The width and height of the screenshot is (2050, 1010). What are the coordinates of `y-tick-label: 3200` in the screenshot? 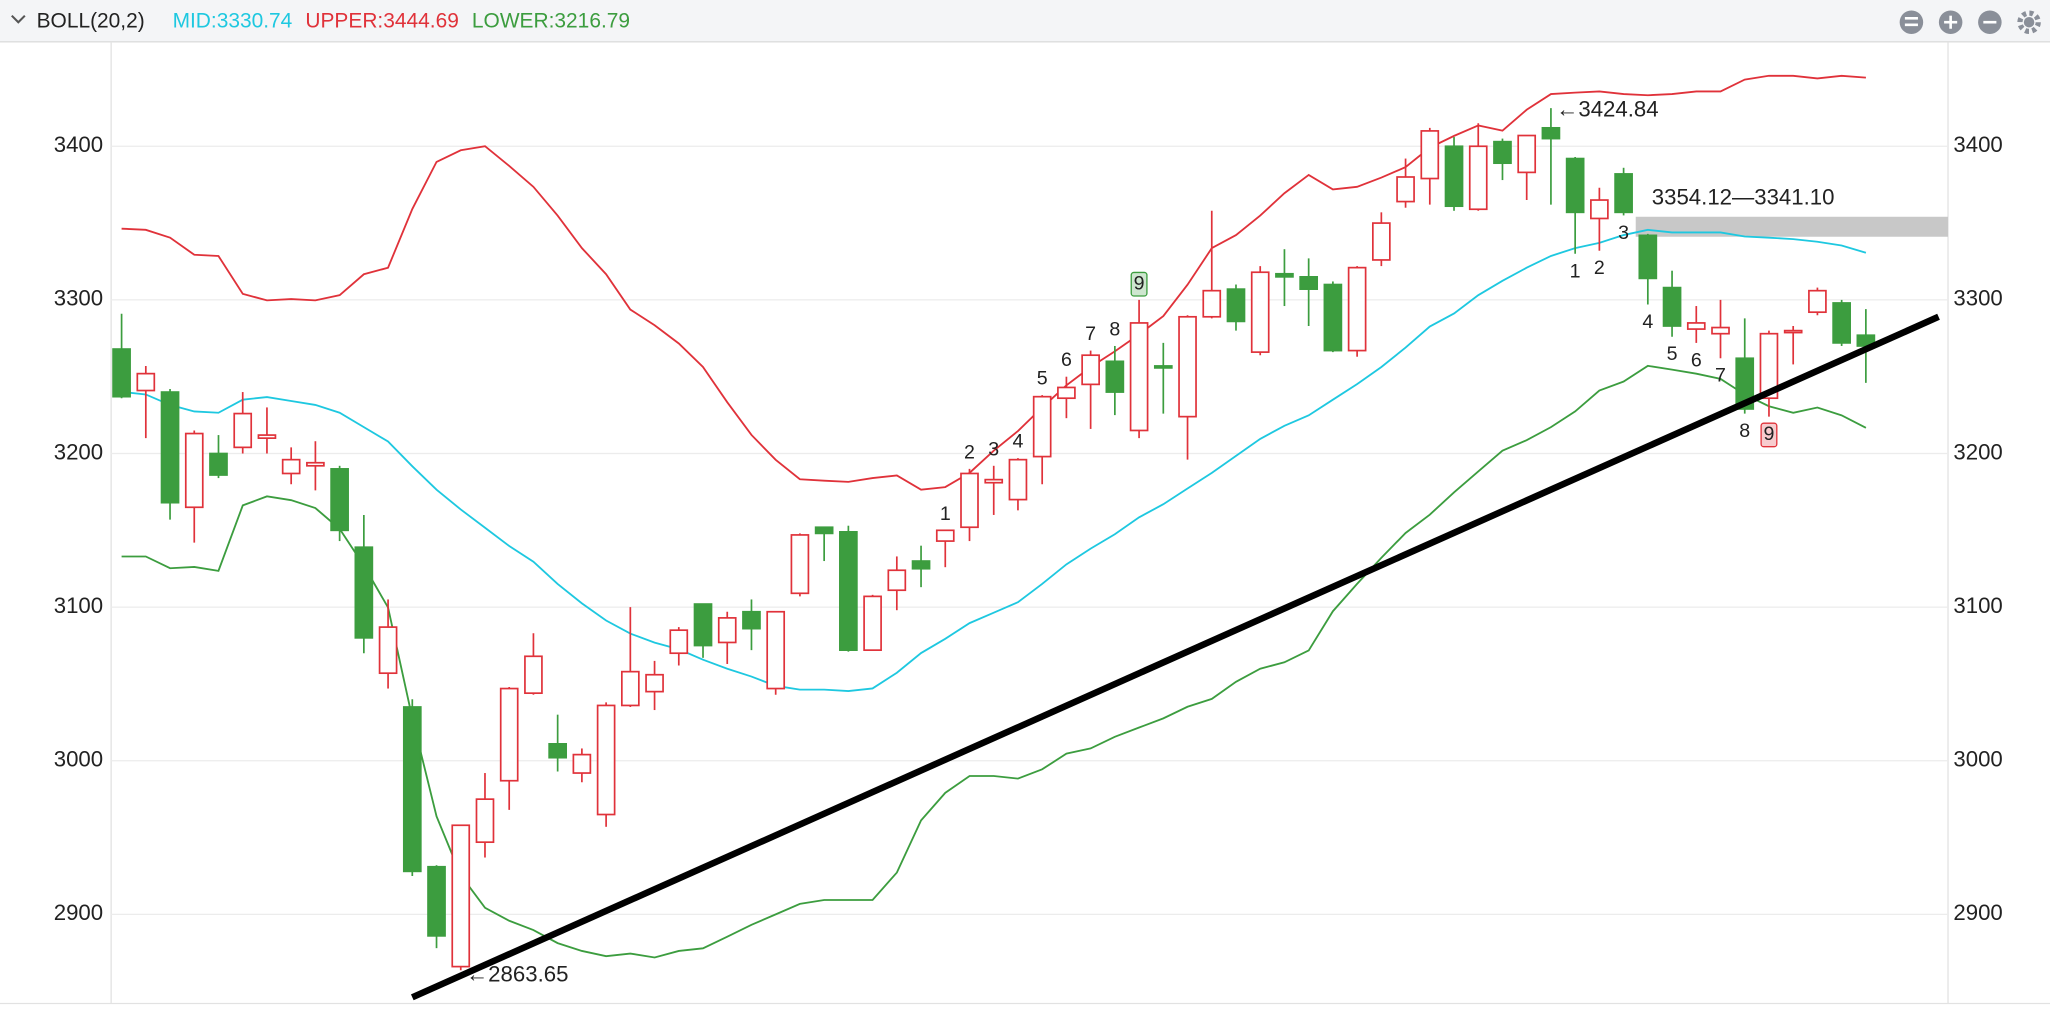 It's located at (78, 451).